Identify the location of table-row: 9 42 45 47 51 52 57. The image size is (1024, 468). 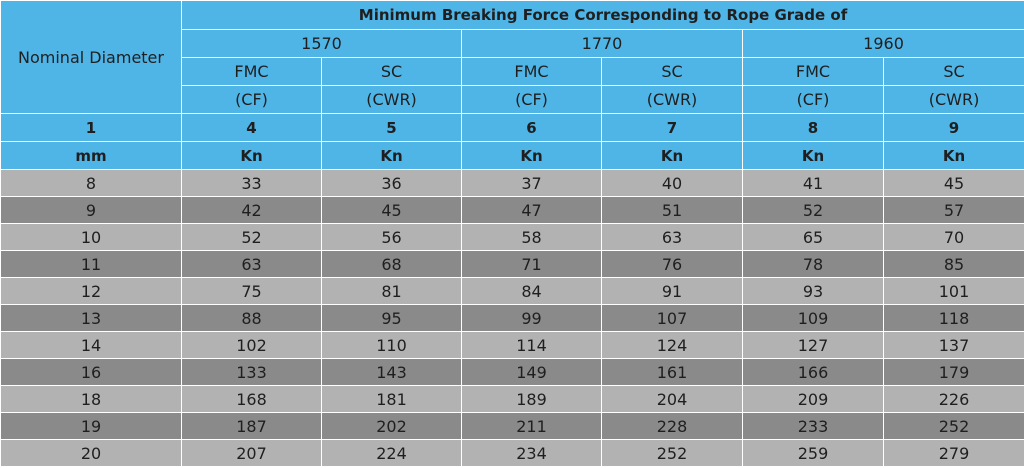
(512, 210).